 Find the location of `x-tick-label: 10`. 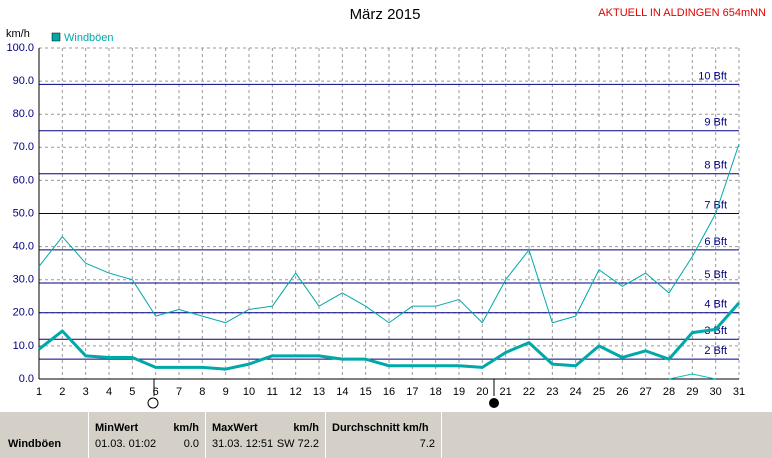

x-tick-label: 10 is located at coordinates (249, 392).